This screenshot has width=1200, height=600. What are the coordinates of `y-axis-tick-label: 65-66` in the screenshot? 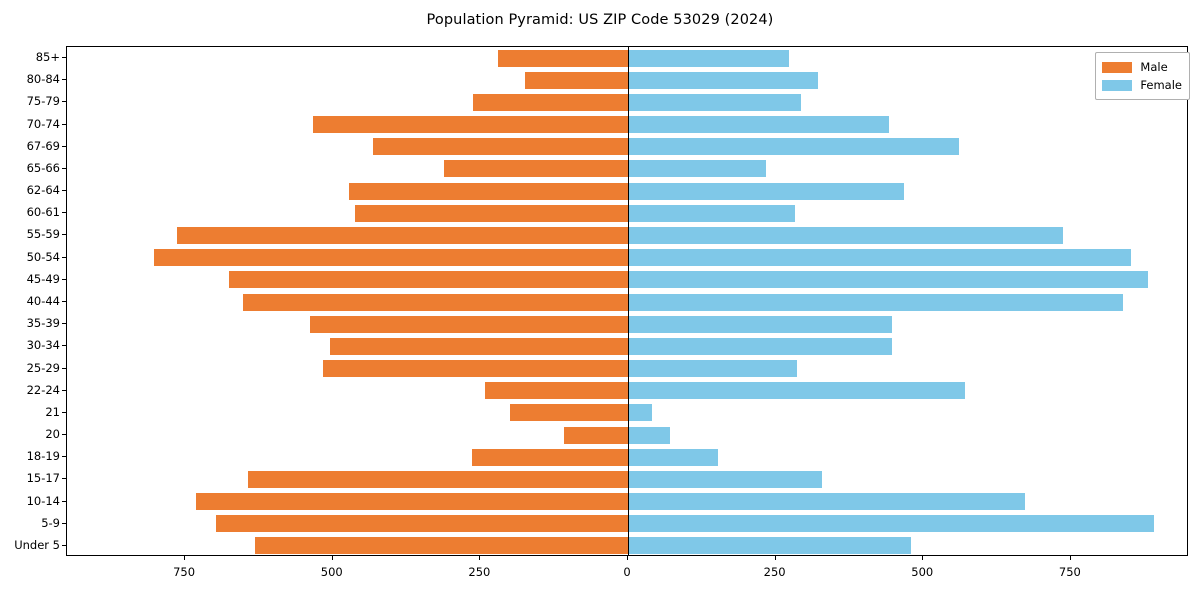 It's located at (43, 167).